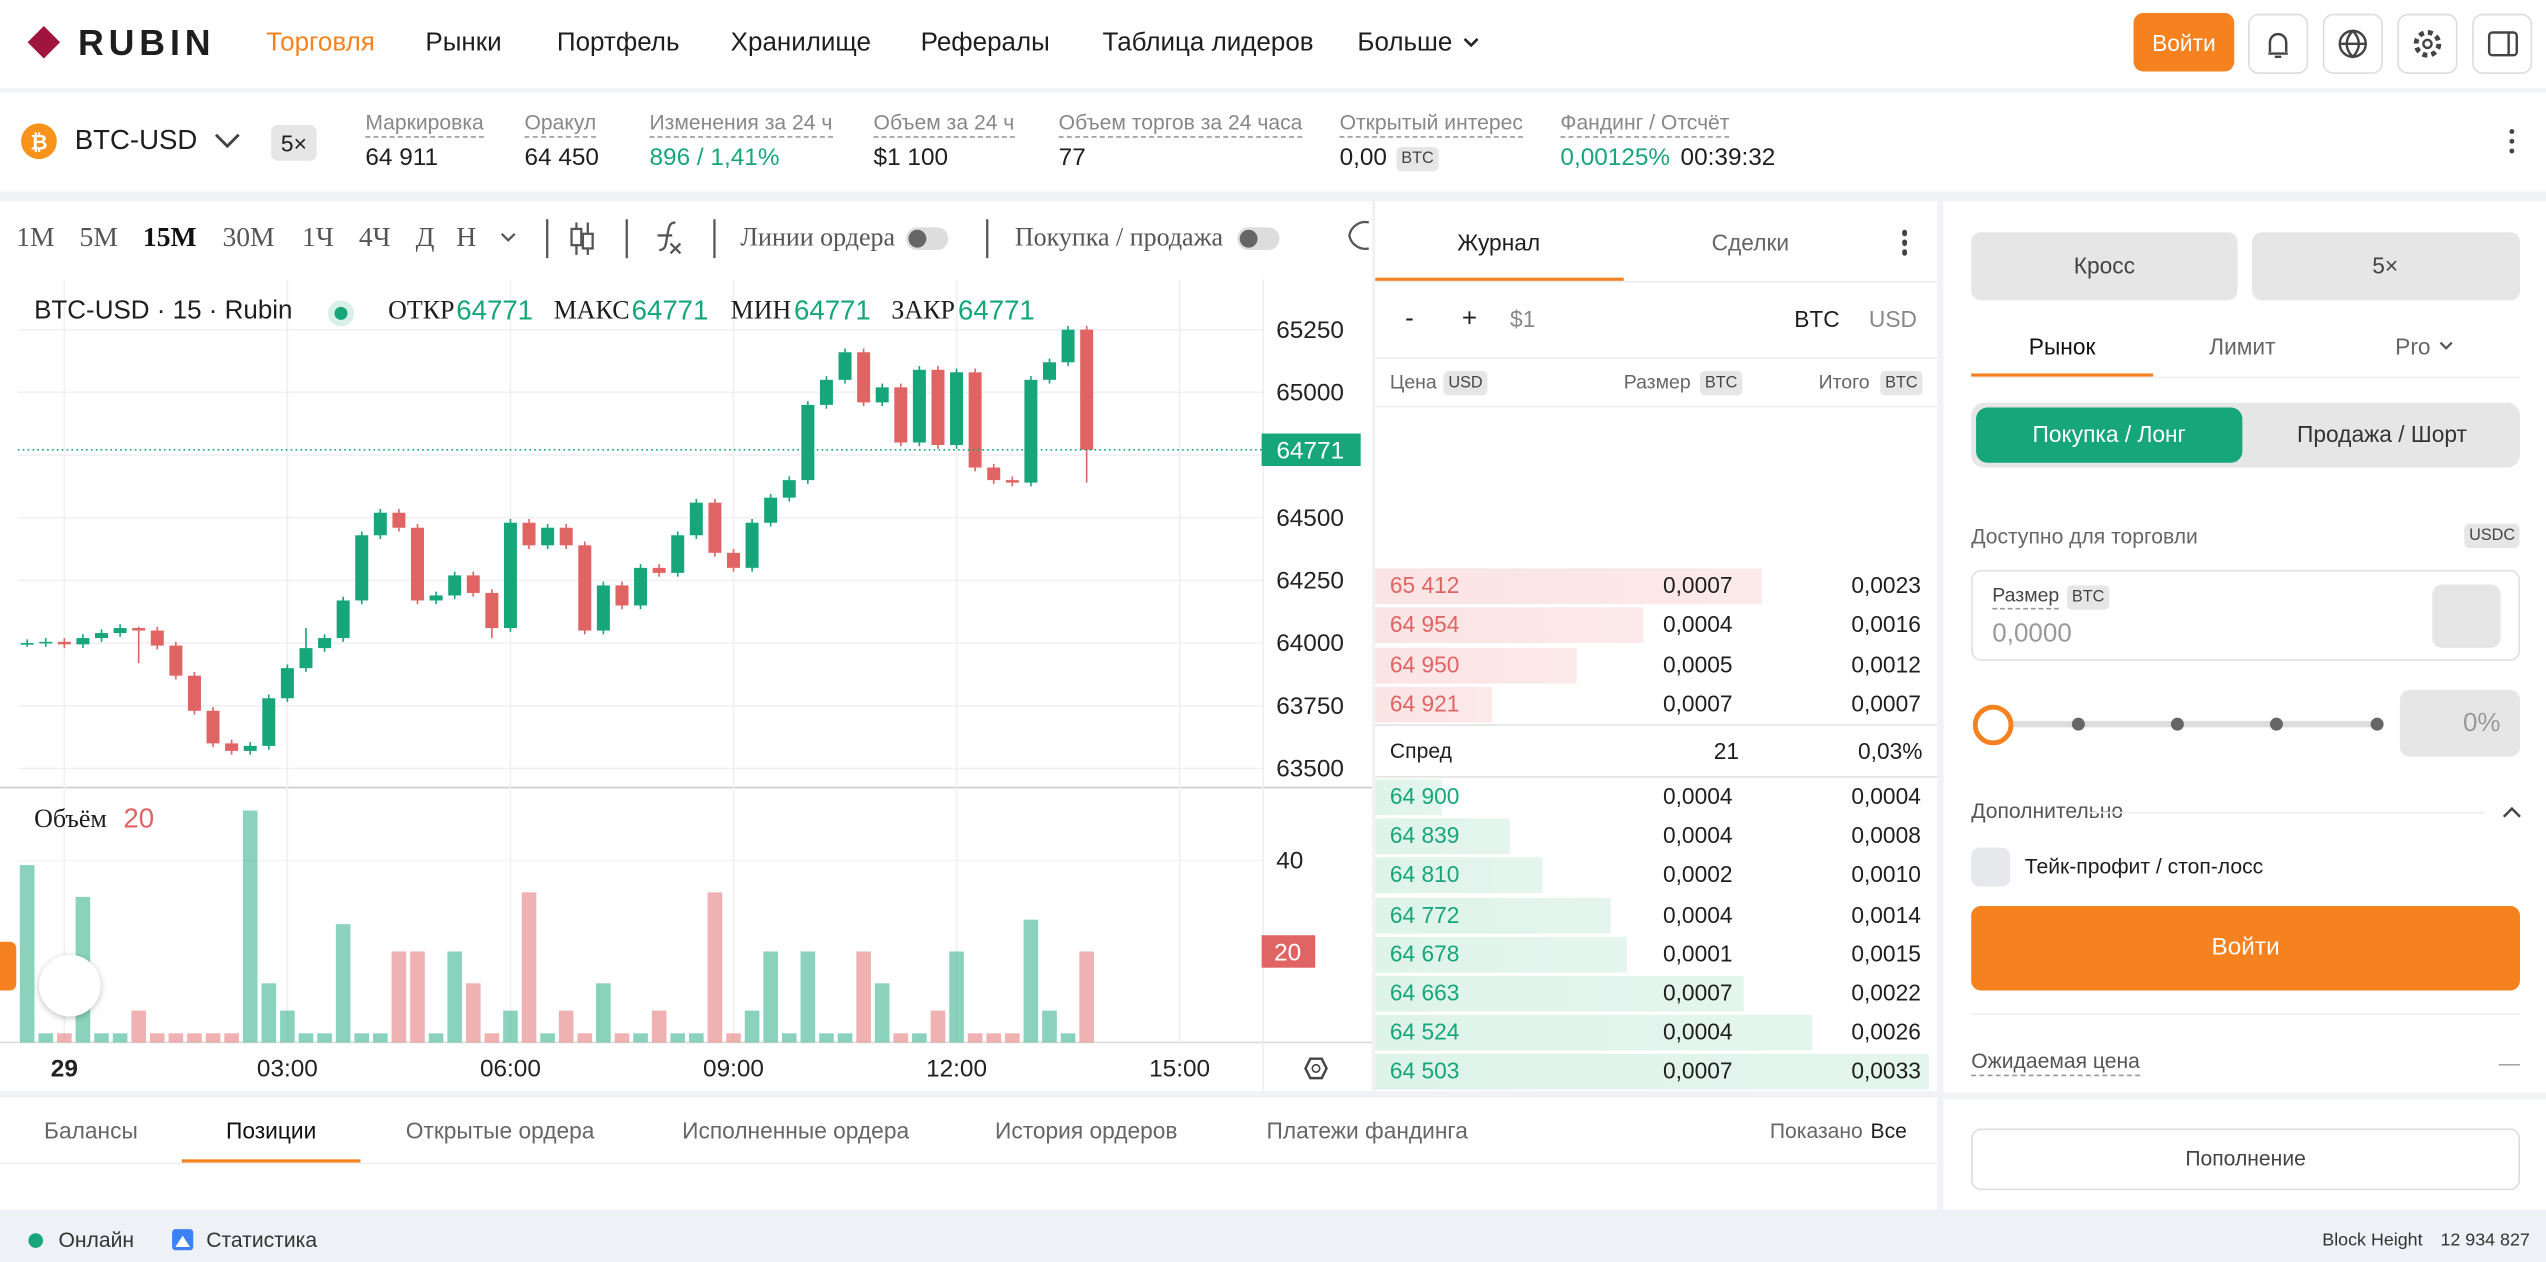  I want to click on y-tick-label: 63500, so click(1310, 769).